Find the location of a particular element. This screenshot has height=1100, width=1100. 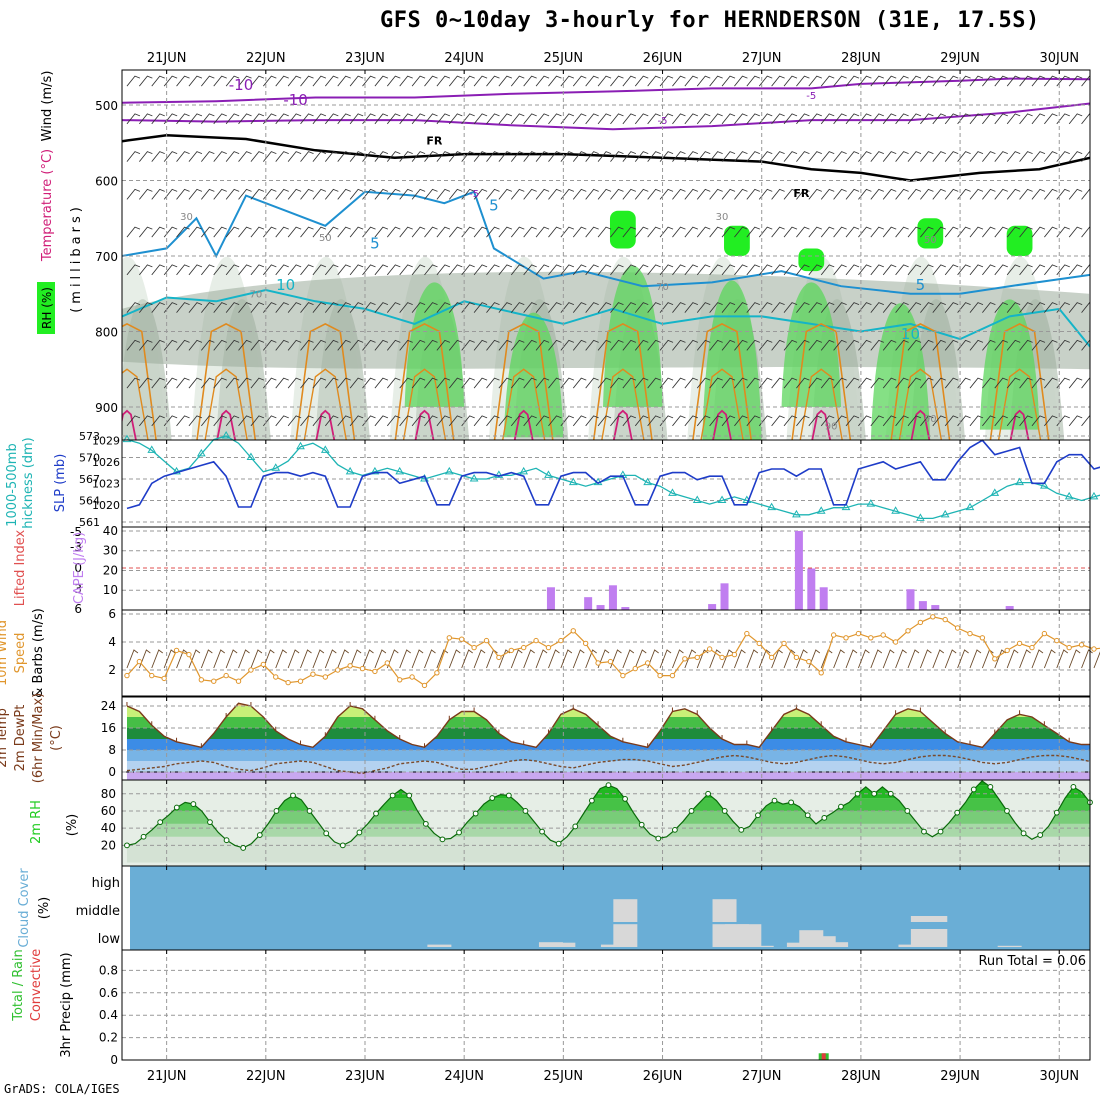

cape-tick-label: 30 is located at coordinates (110, 551).